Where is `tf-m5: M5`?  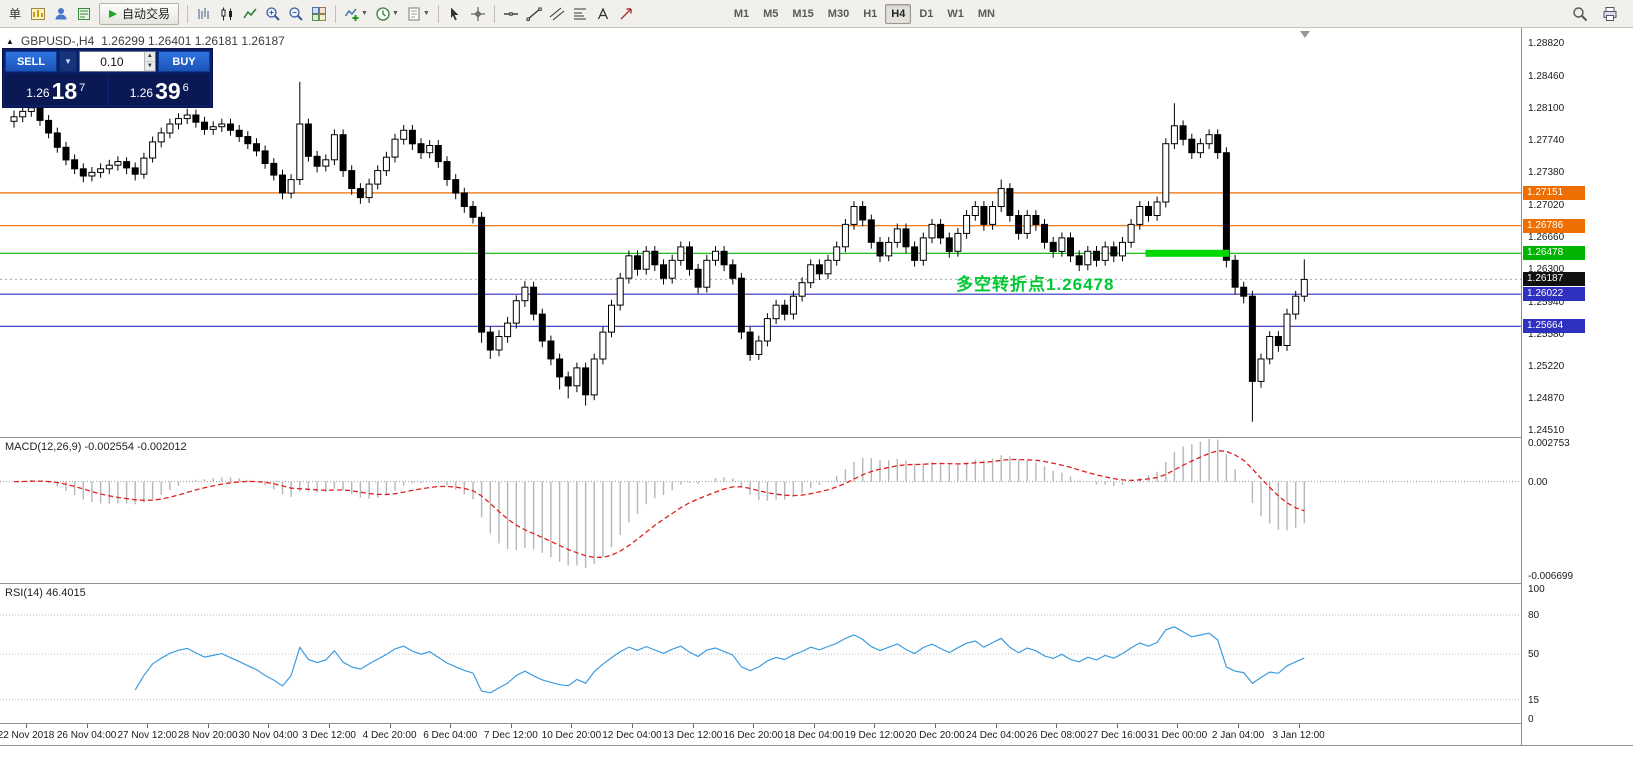
tf-m5: M5 is located at coordinates (771, 13).